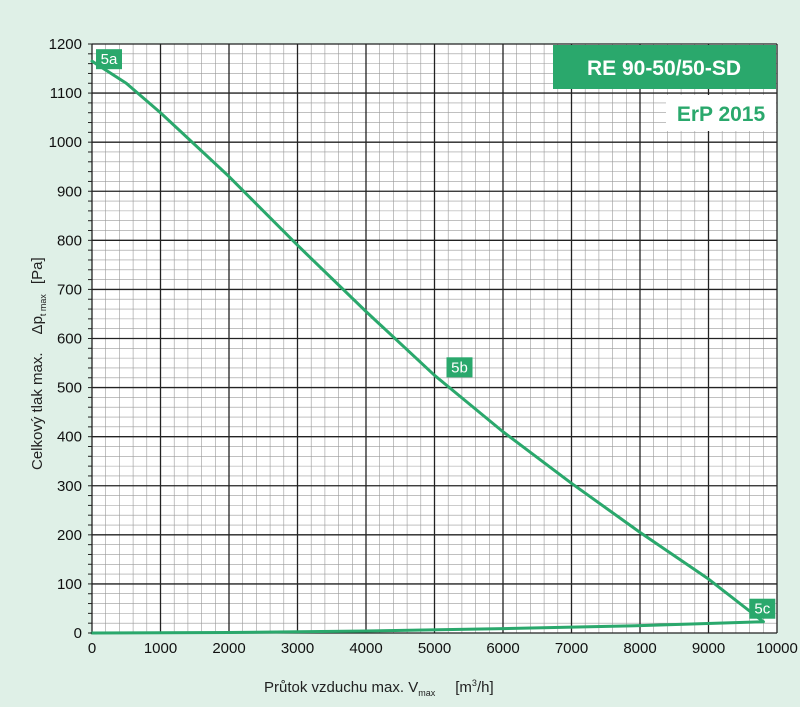 Image resolution: width=800 pixels, height=707 pixels. What do you see at coordinates (65, 44) in the screenshot?
I see `y-tick-label: 1200` at bounding box center [65, 44].